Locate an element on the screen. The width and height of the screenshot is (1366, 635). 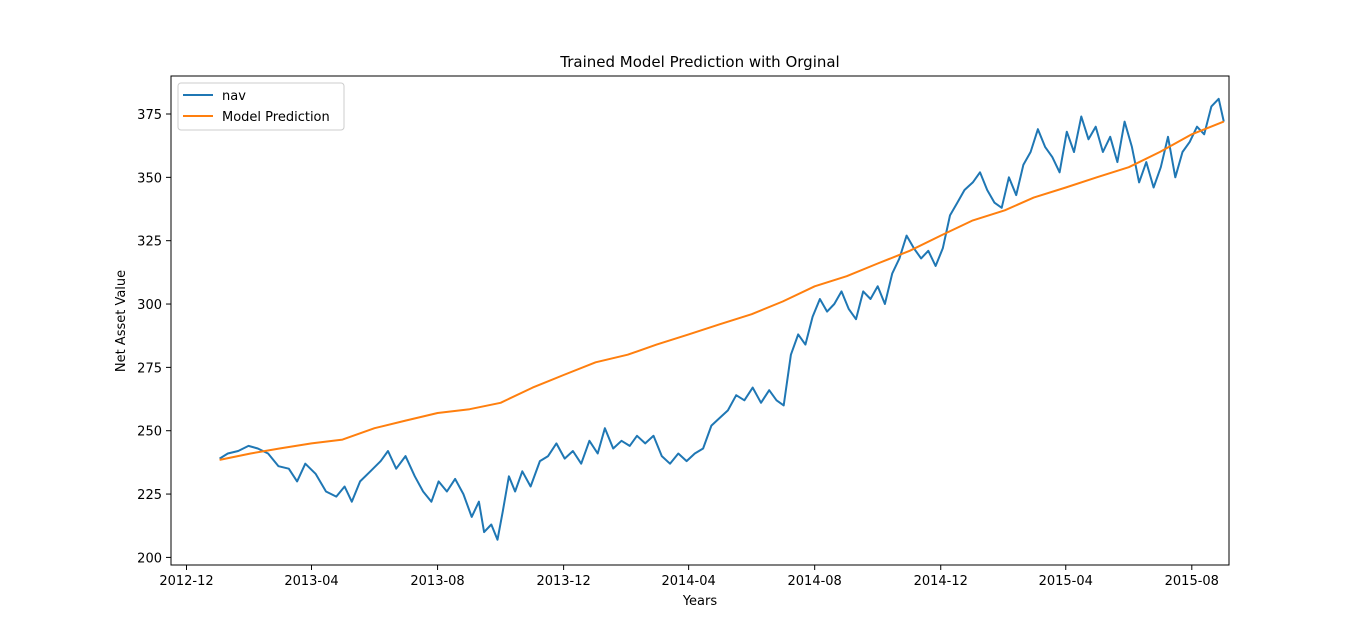
y-tick-label: 375 is located at coordinates (149, 115).